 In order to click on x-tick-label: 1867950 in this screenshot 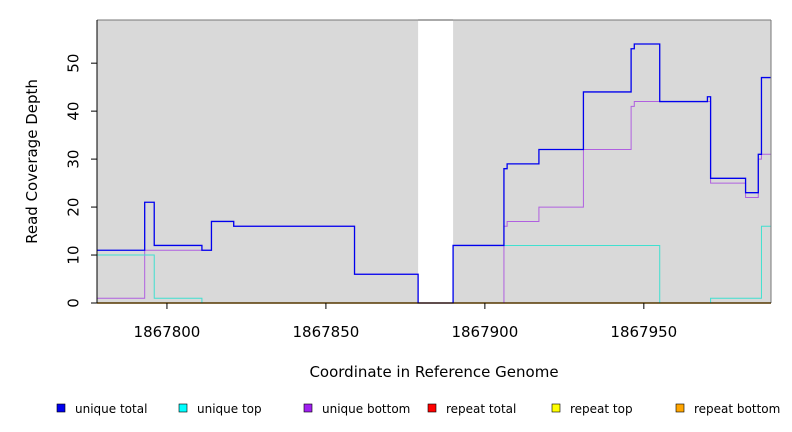, I will do `click(643, 332)`.